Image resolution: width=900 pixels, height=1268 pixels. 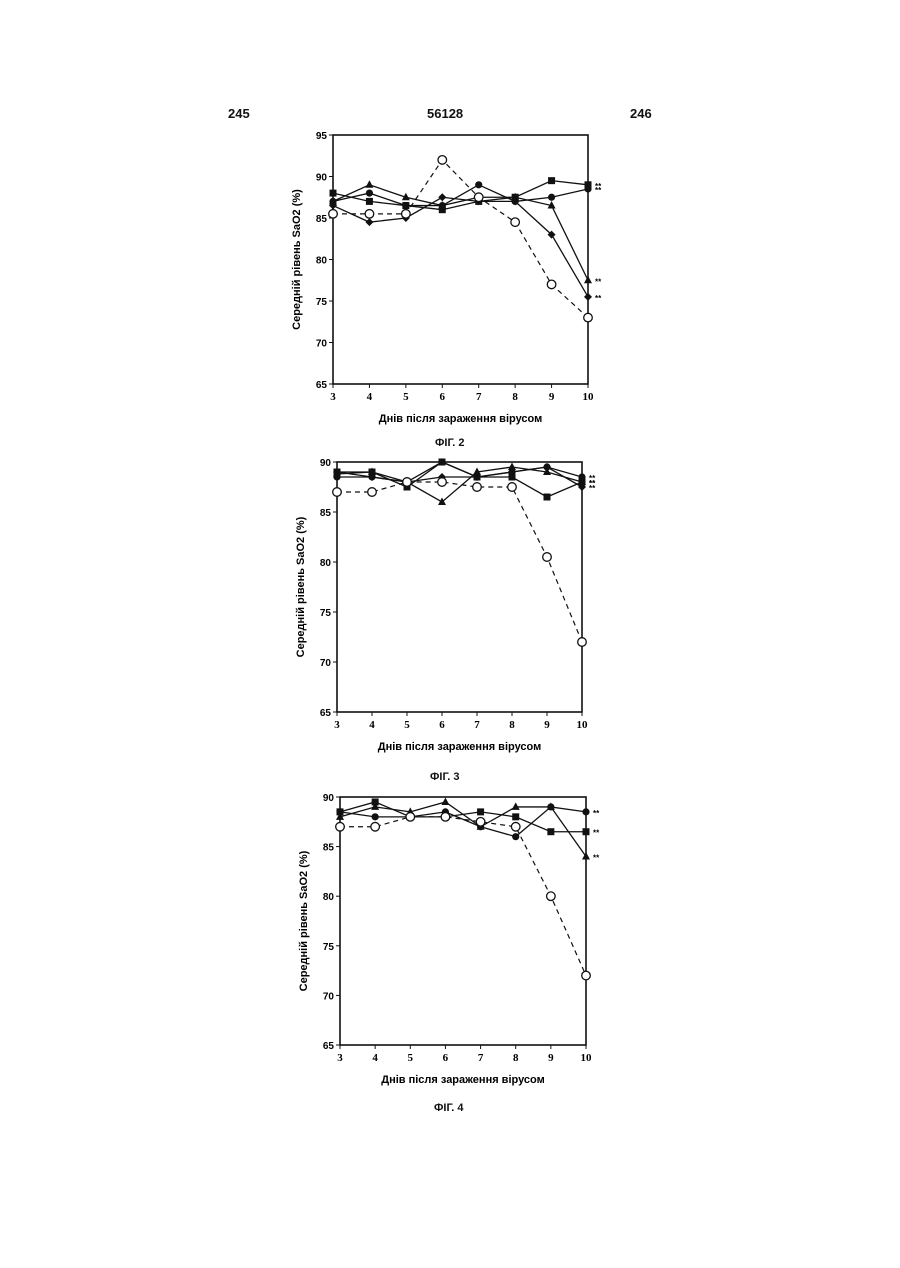 I want to click on x-tick-label: 5, so click(x=411, y=1058).